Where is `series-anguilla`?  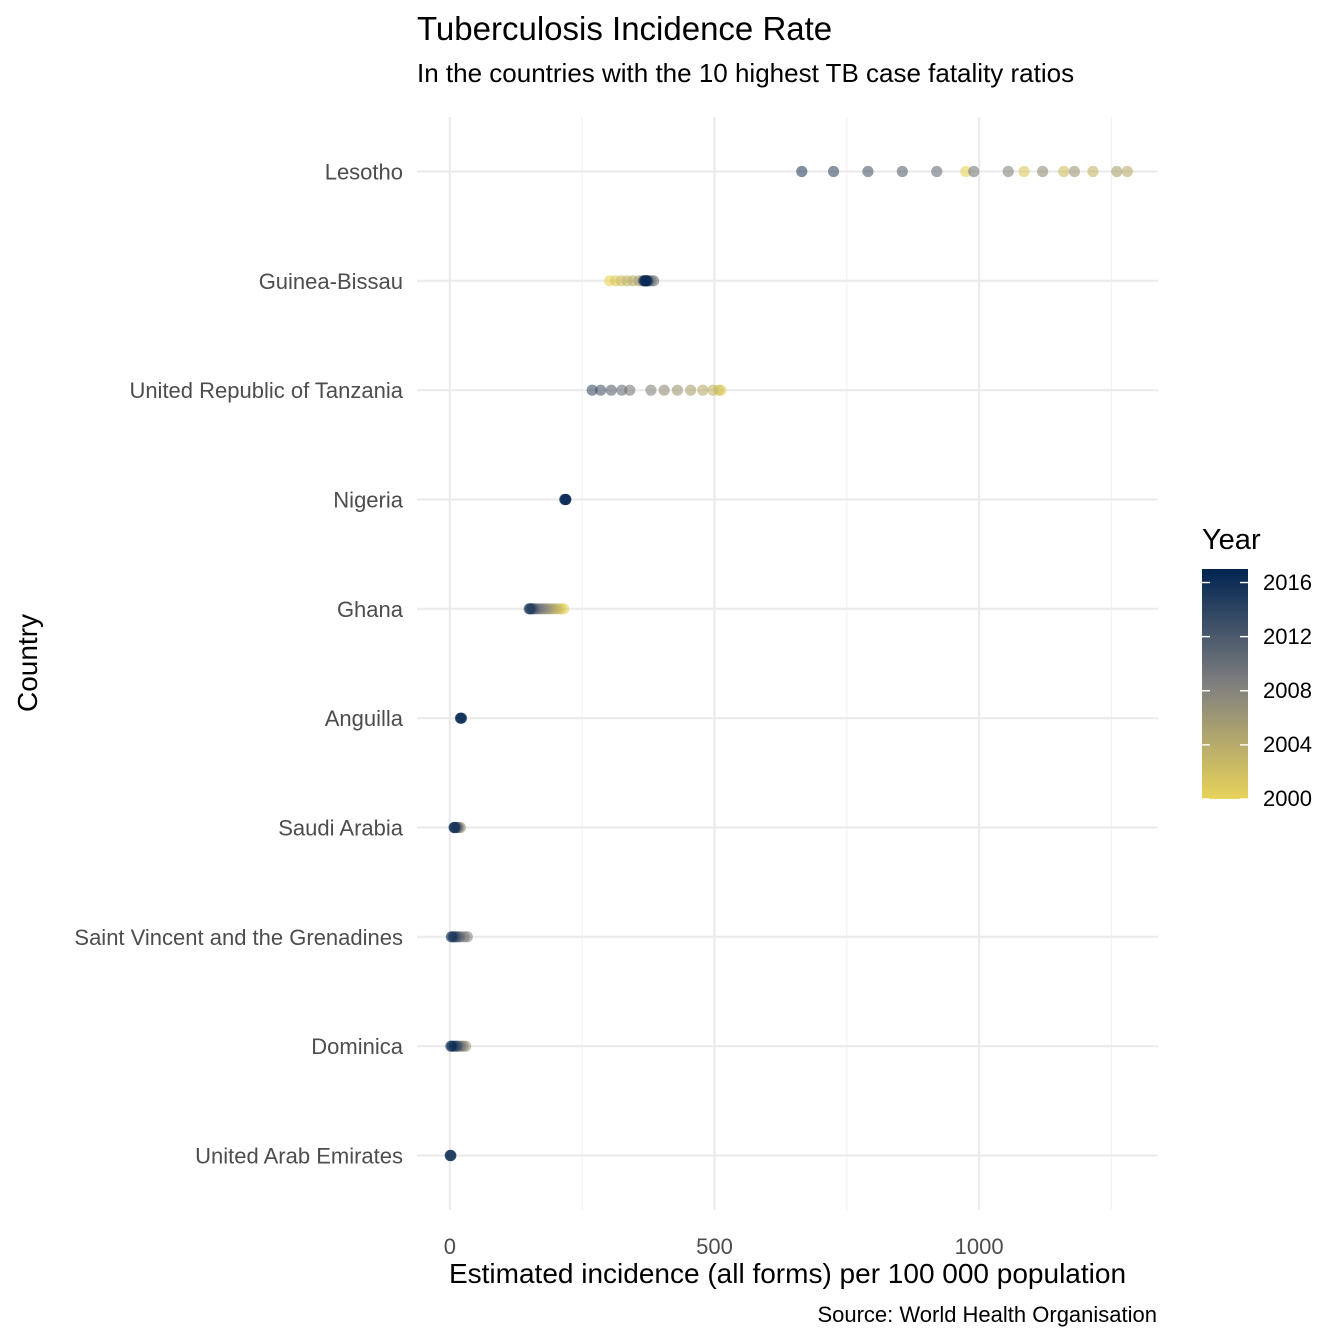 series-anguilla is located at coordinates (461, 718).